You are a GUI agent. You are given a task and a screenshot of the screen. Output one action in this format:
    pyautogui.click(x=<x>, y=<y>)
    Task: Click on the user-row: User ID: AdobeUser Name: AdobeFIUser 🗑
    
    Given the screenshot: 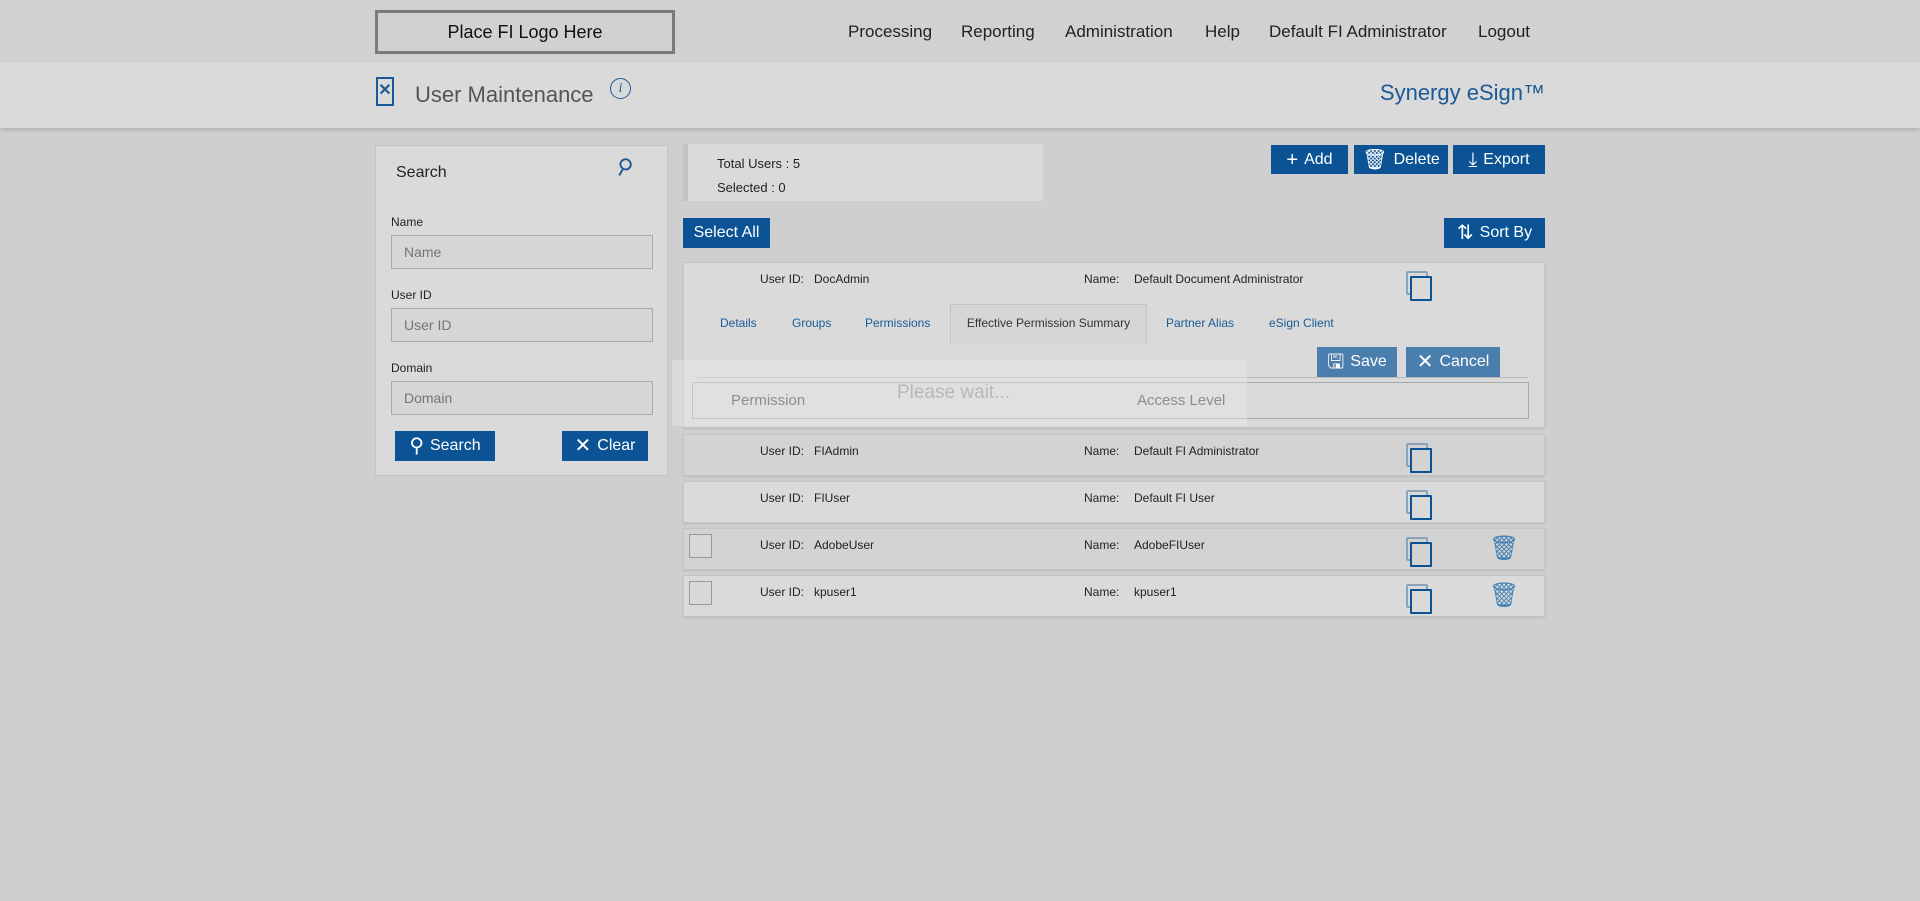 What is the action you would take?
    pyautogui.click(x=1114, y=549)
    